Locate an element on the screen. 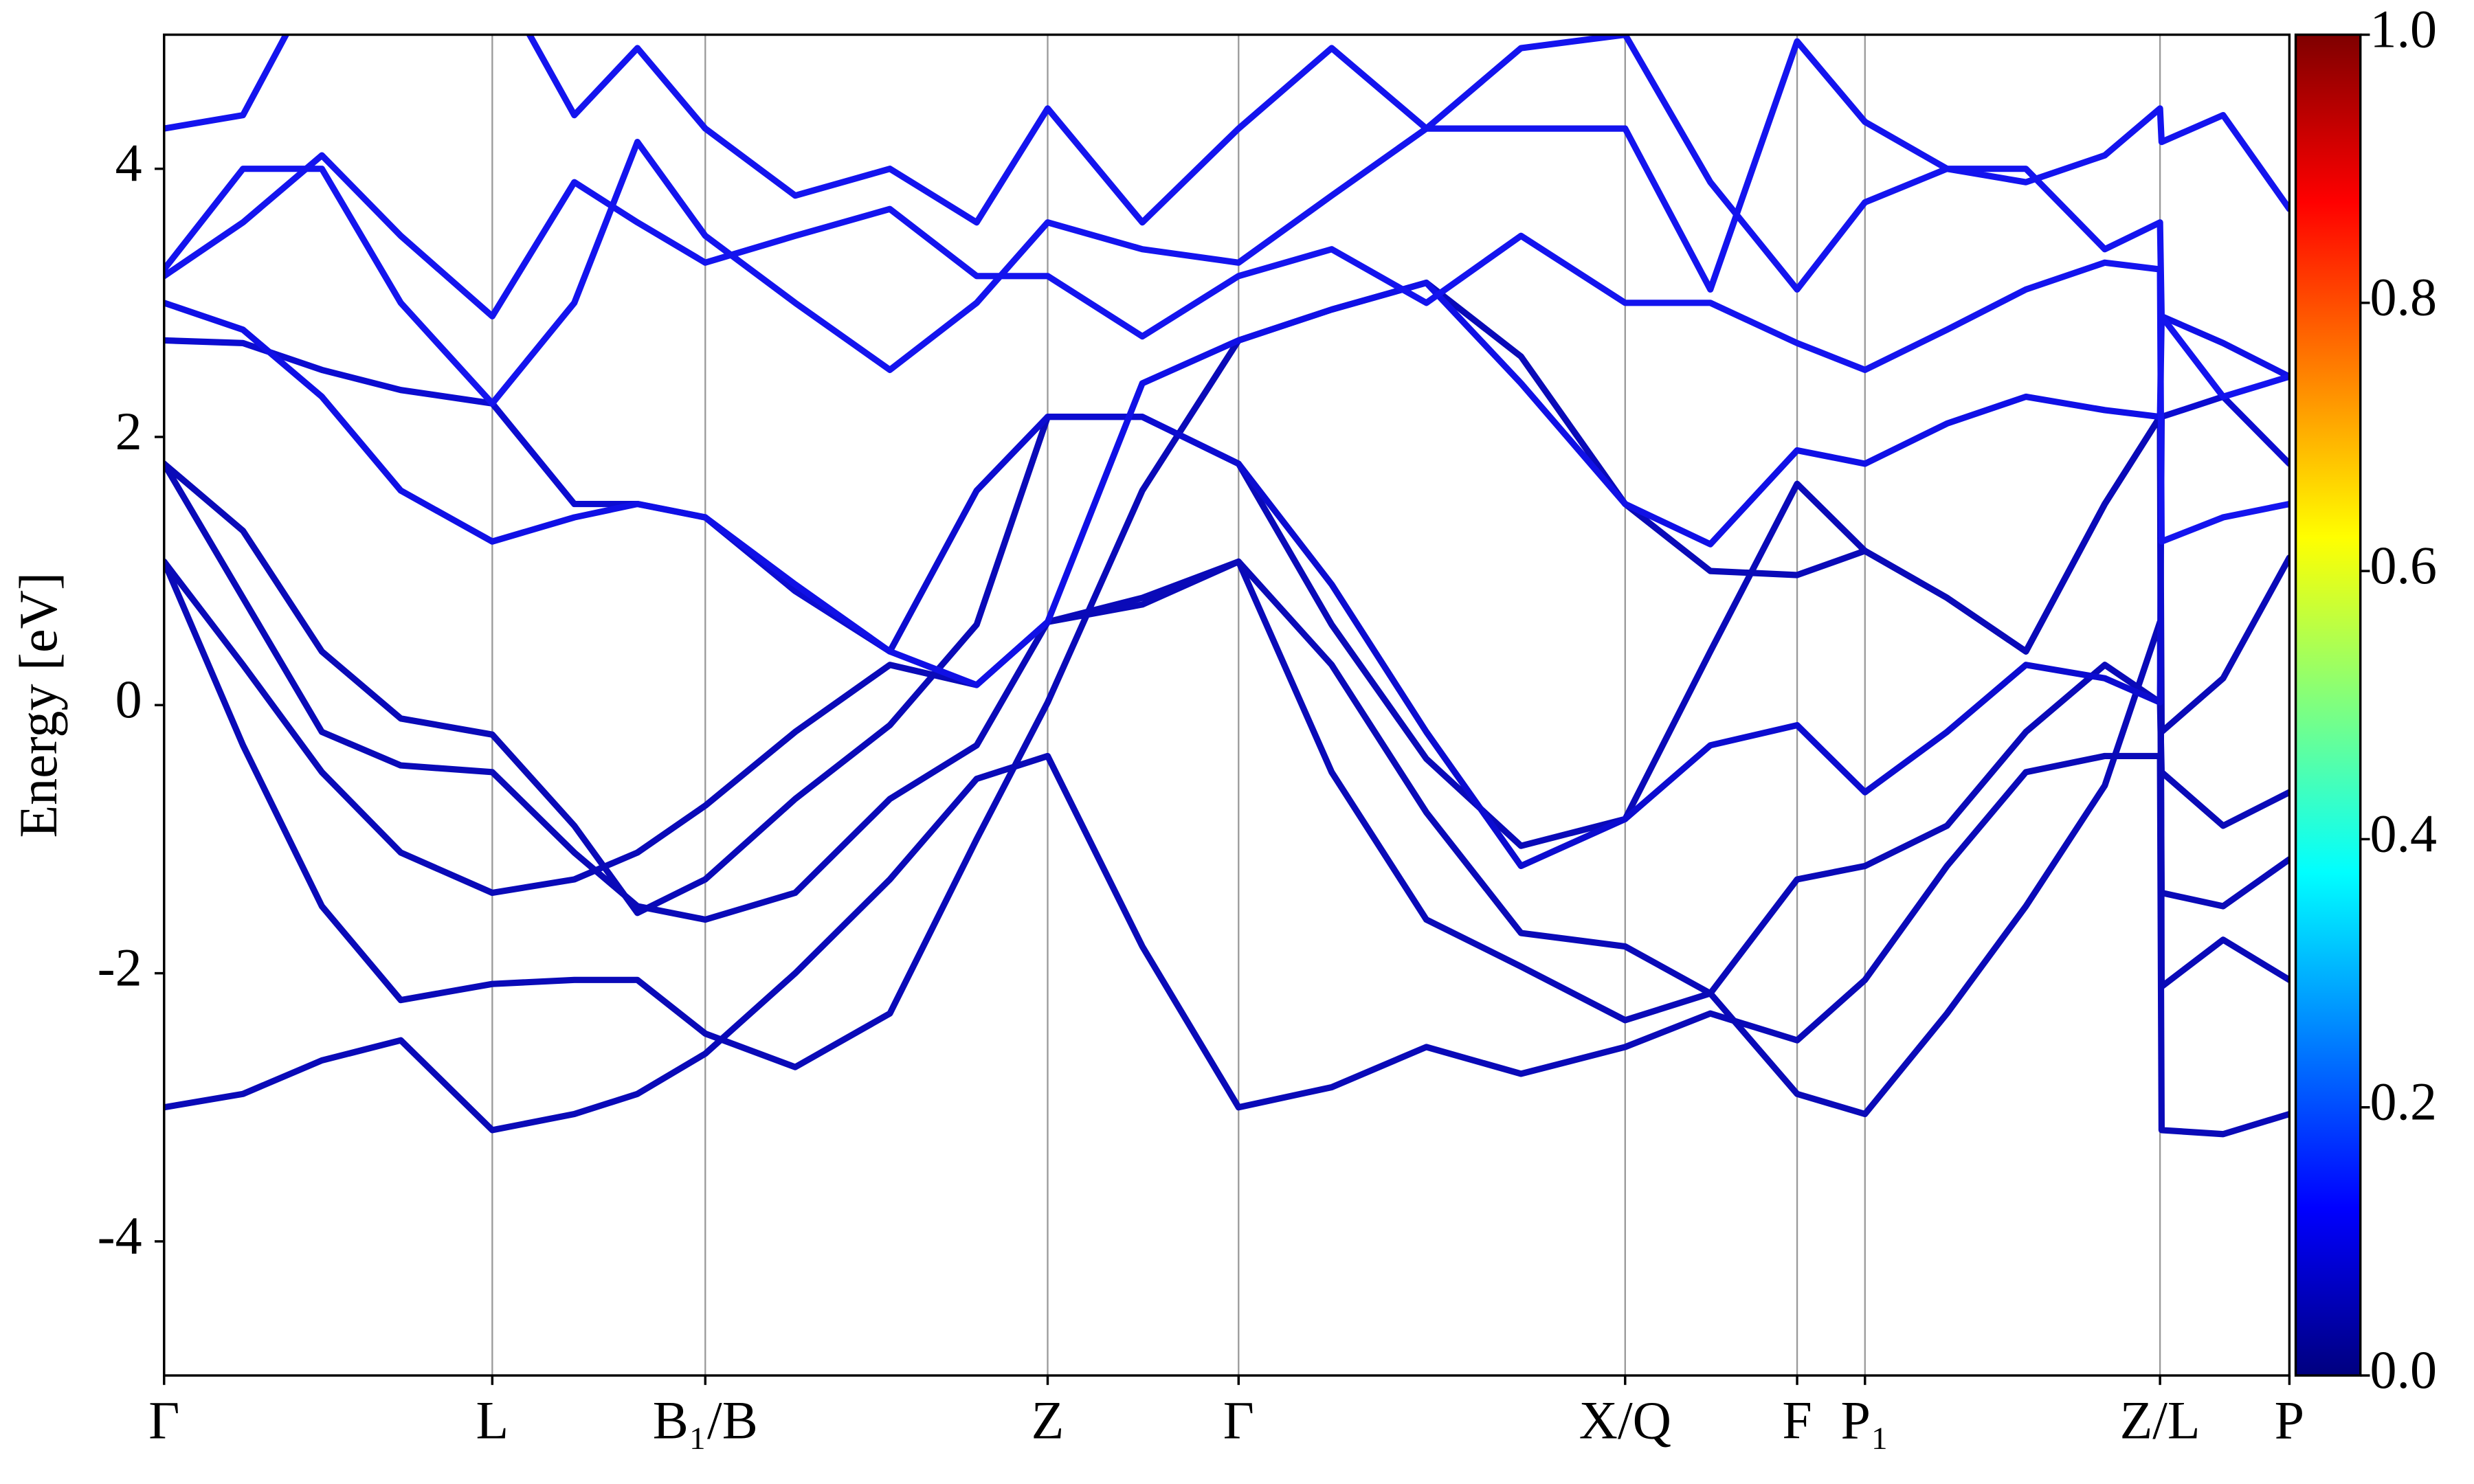 This screenshot has width=2474, height=1484. y-tick-label: -4 is located at coordinates (120, 1236).